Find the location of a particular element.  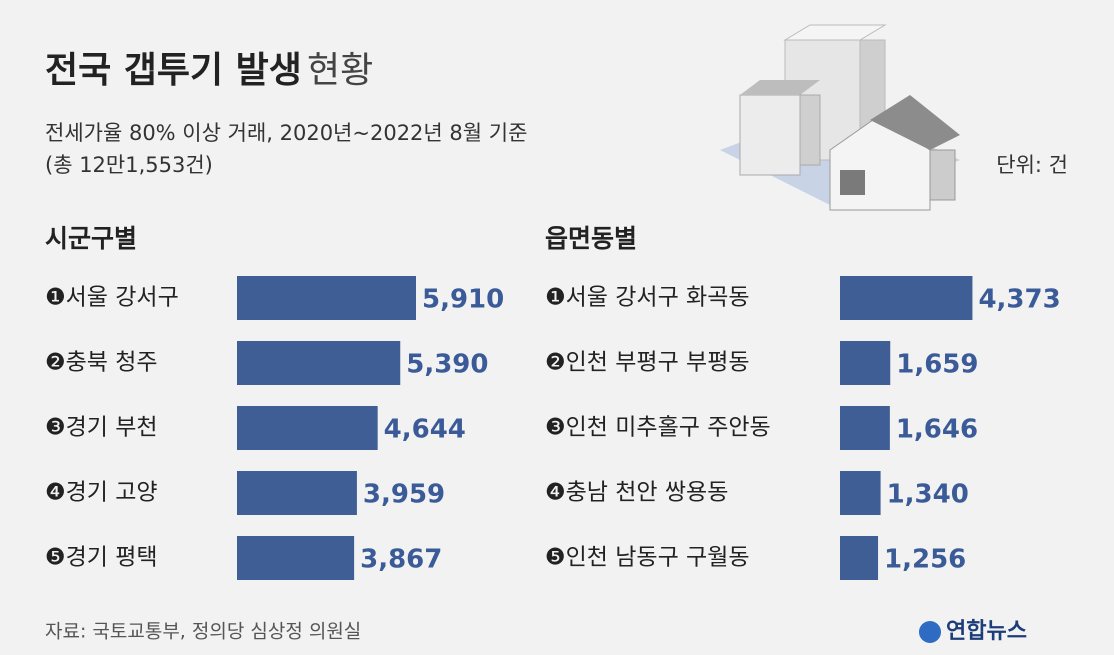

illustration is located at coordinates (840, 117).